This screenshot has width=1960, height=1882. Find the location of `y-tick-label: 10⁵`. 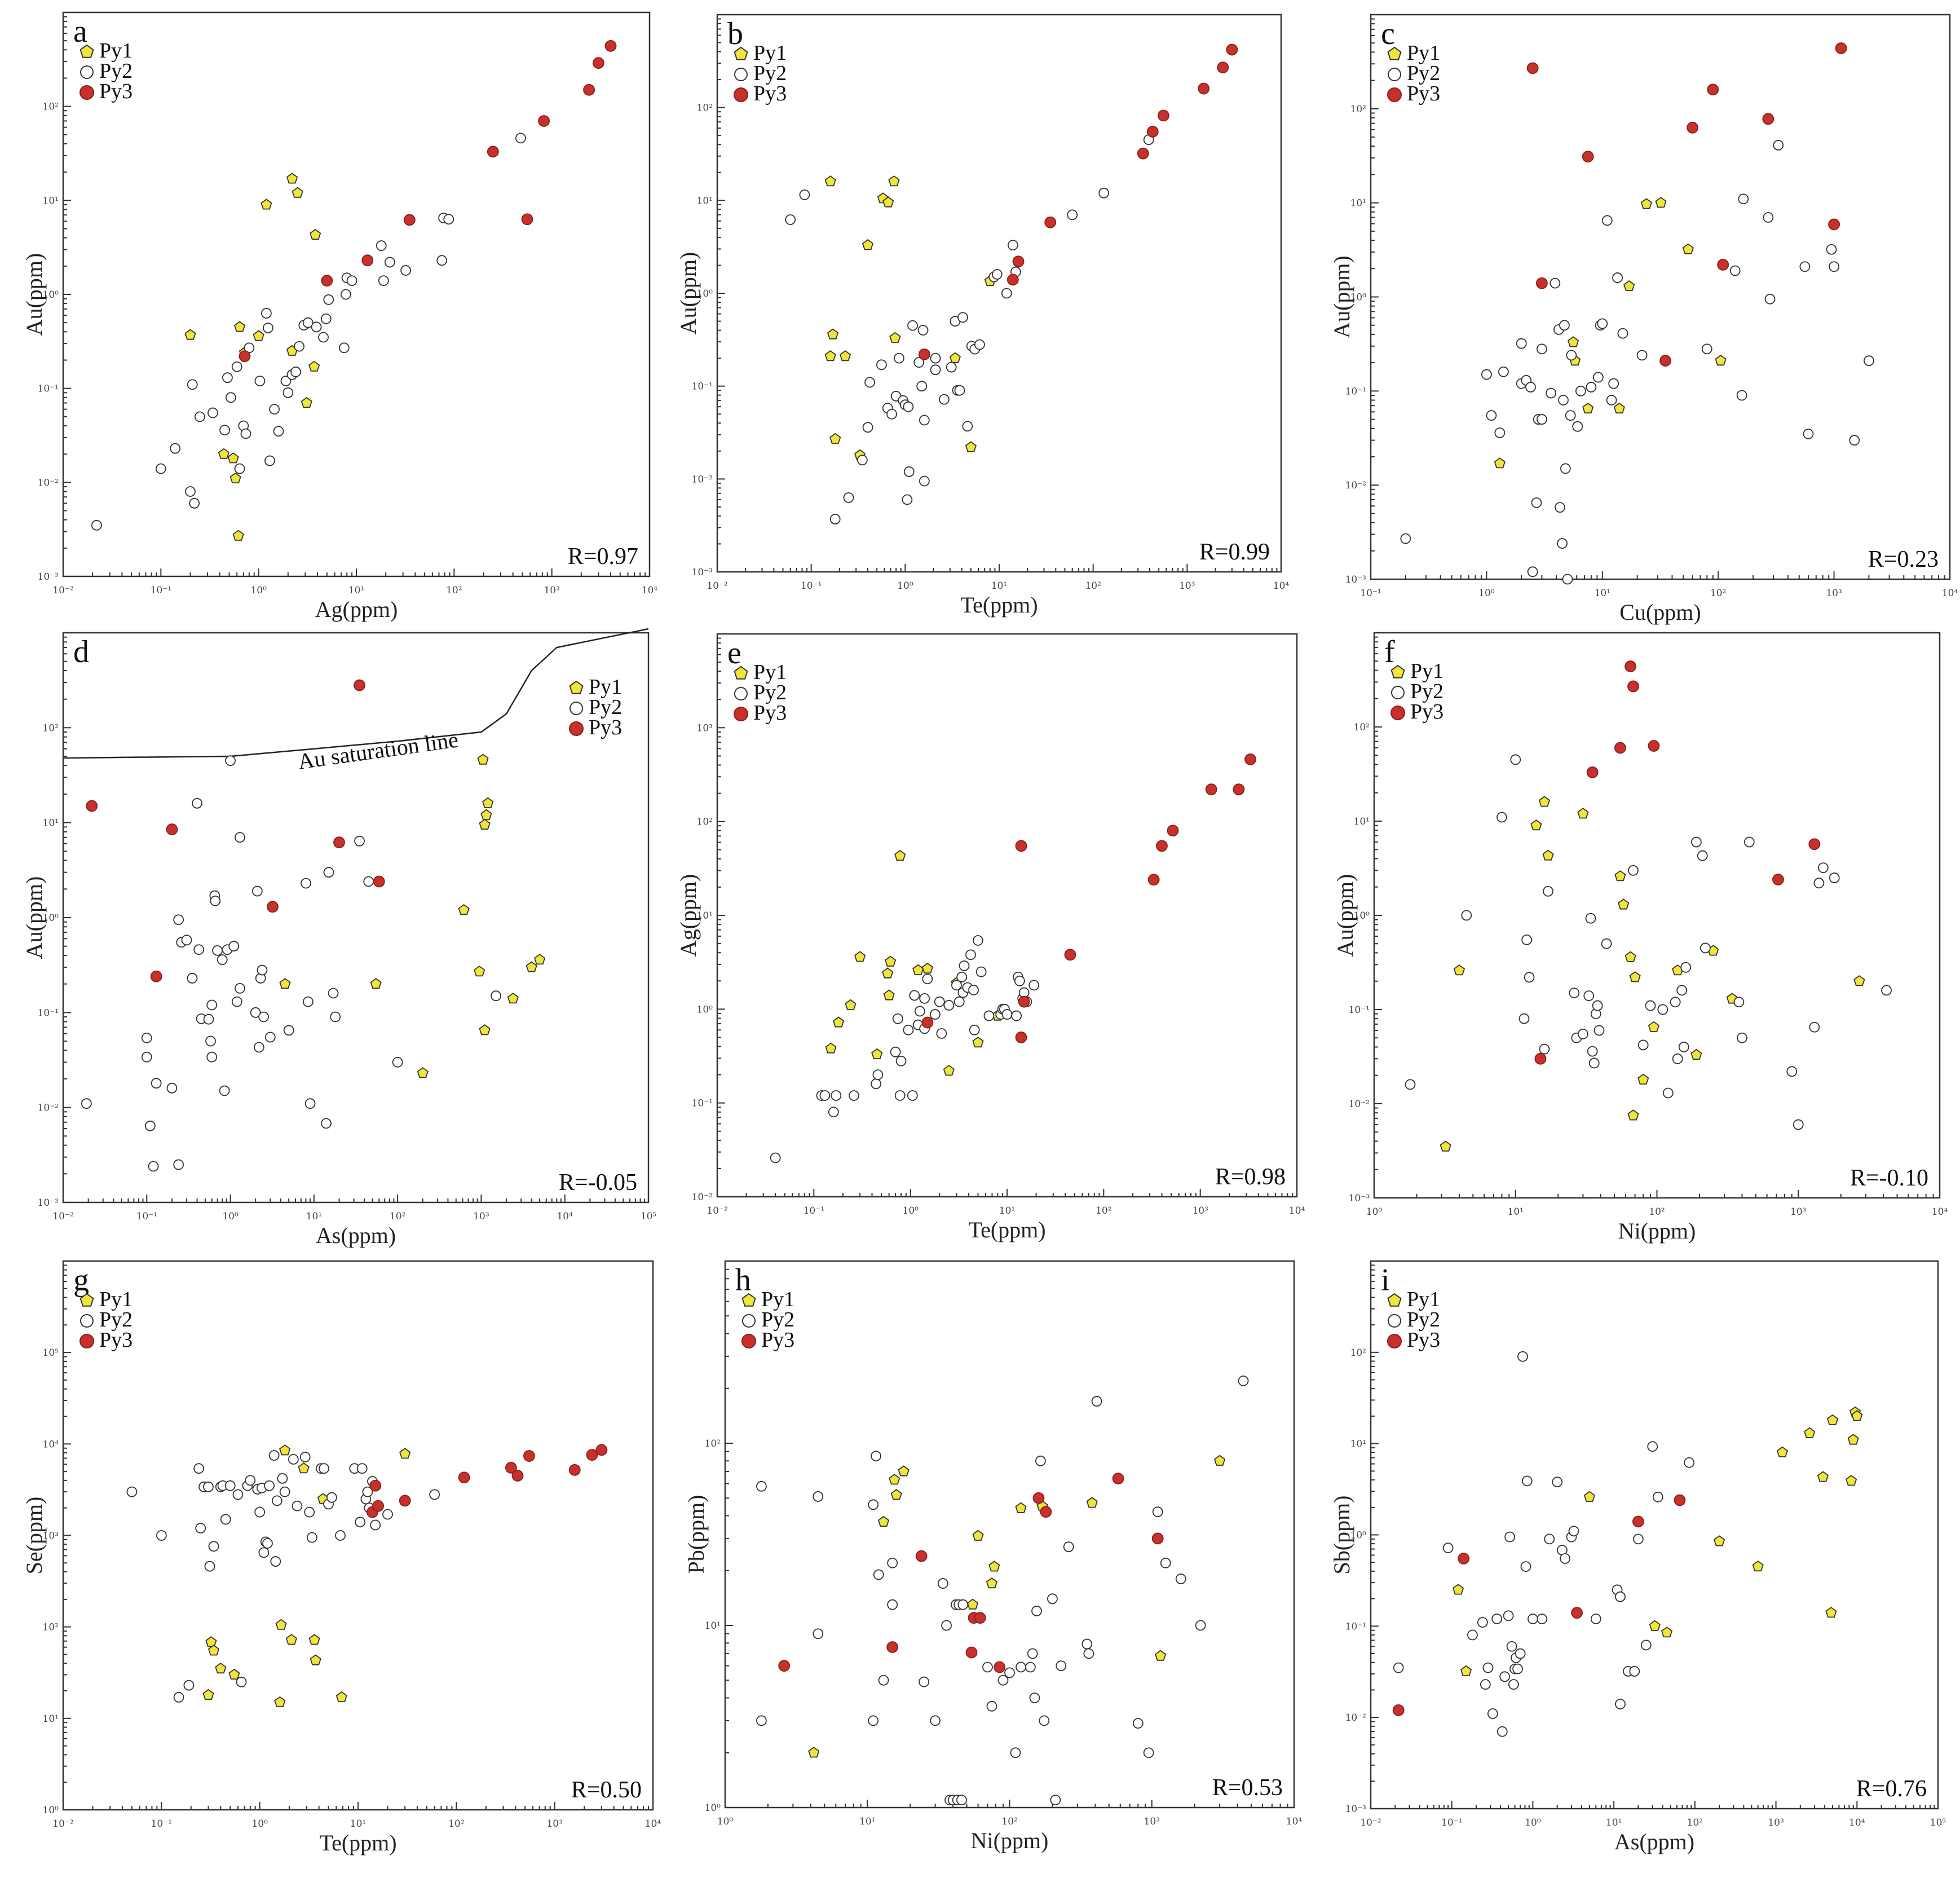

y-tick-label: 10⁵ is located at coordinates (51, 1353).